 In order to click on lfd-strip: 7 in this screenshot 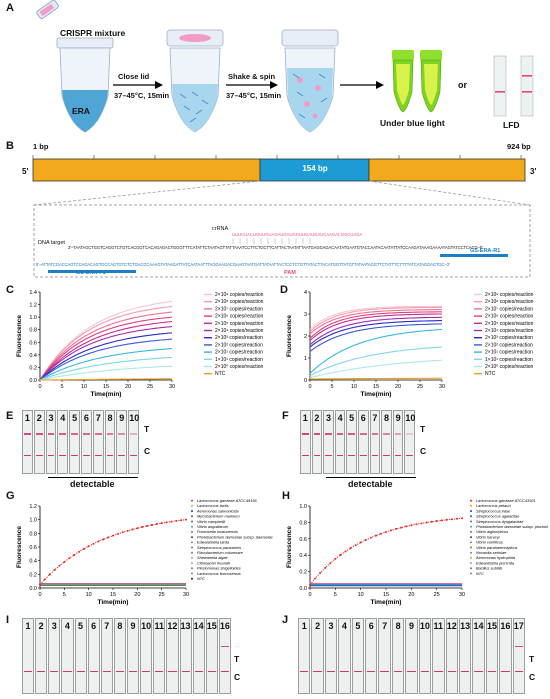, I will do `click(384, 656)`.